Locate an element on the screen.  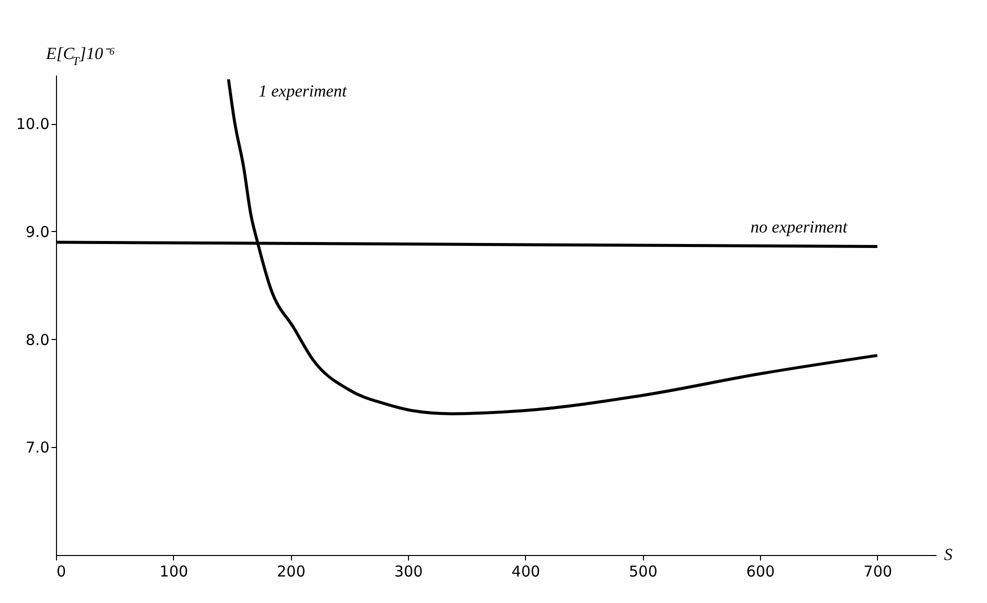
x-tick-label: 700 is located at coordinates (878, 571).